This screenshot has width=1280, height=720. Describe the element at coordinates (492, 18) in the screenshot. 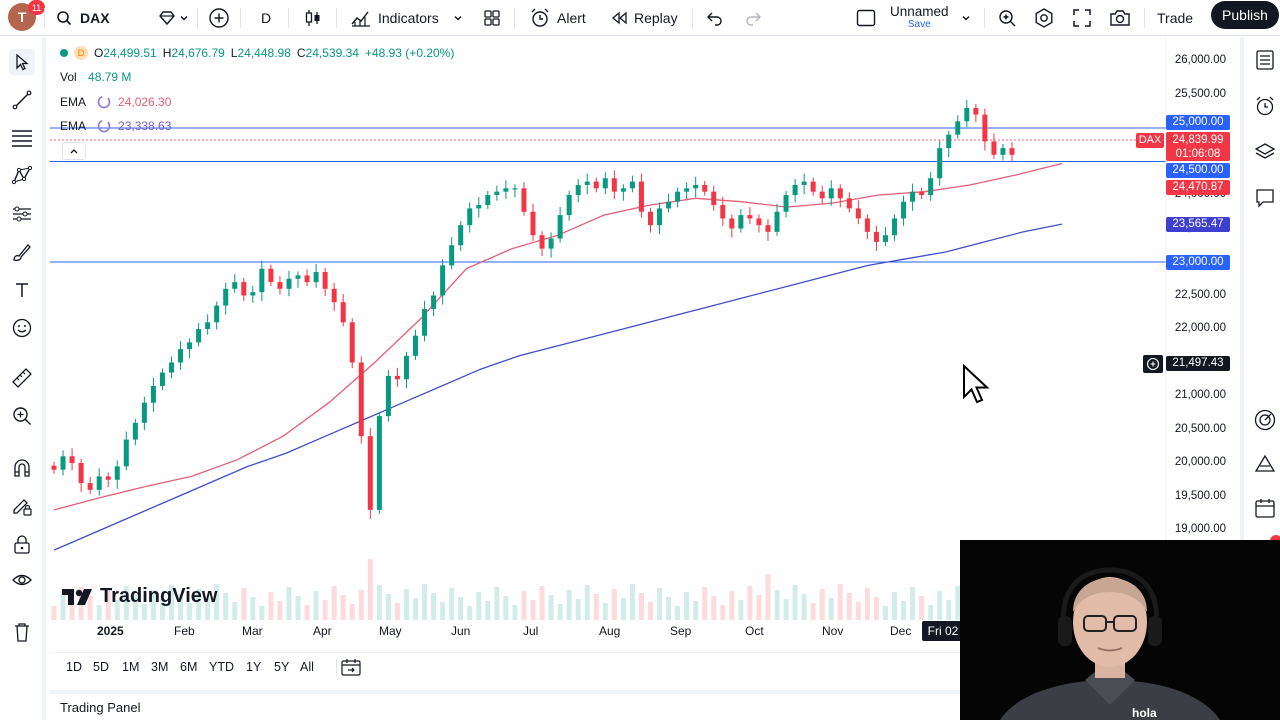

I see `templates-button` at that location.